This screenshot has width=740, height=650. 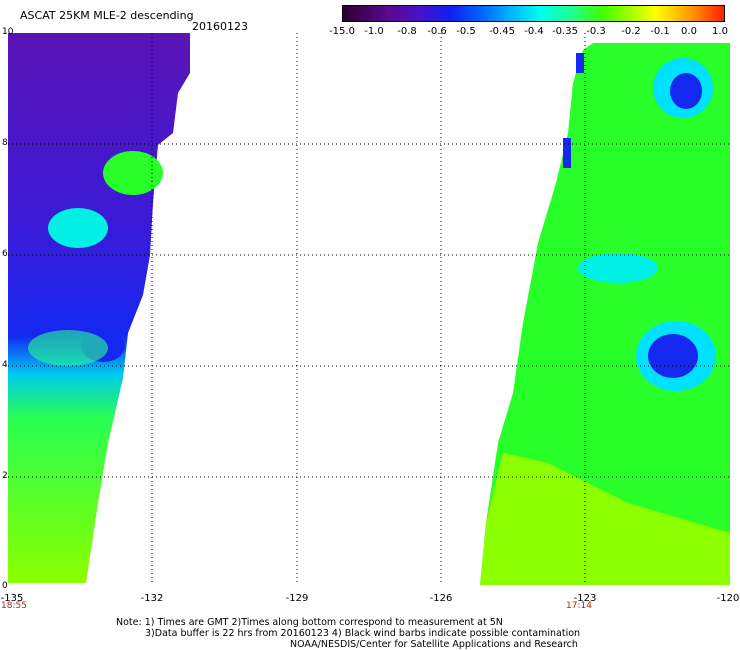 I want to click on x-tick-label: -135, so click(x=12, y=598).